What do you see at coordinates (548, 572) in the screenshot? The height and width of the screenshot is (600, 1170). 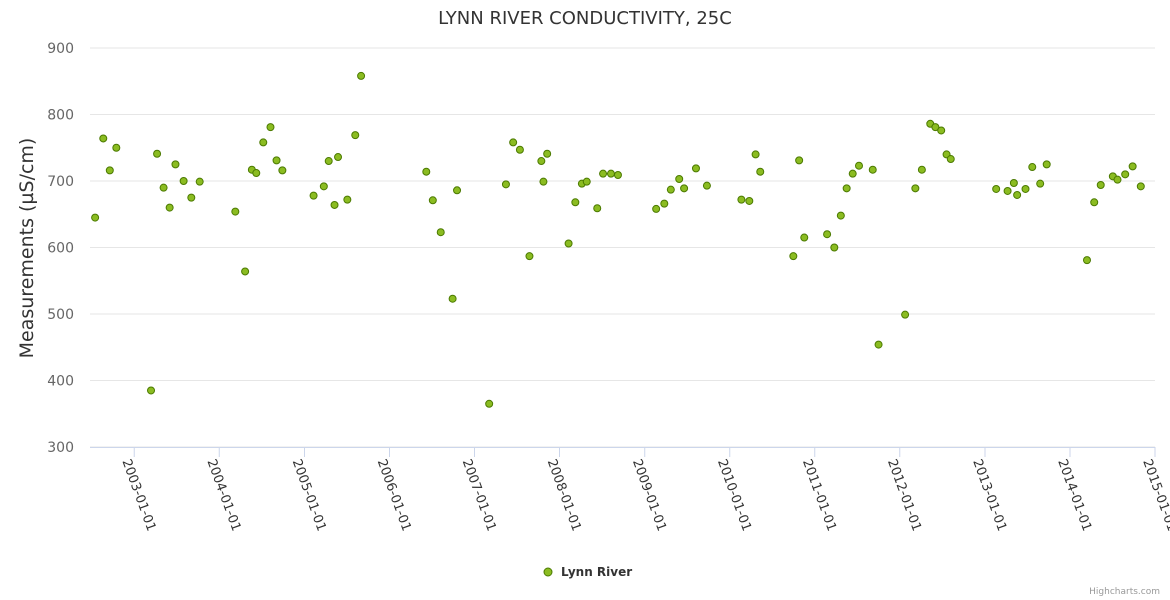 I see `legend-marker` at bounding box center [548, 572].